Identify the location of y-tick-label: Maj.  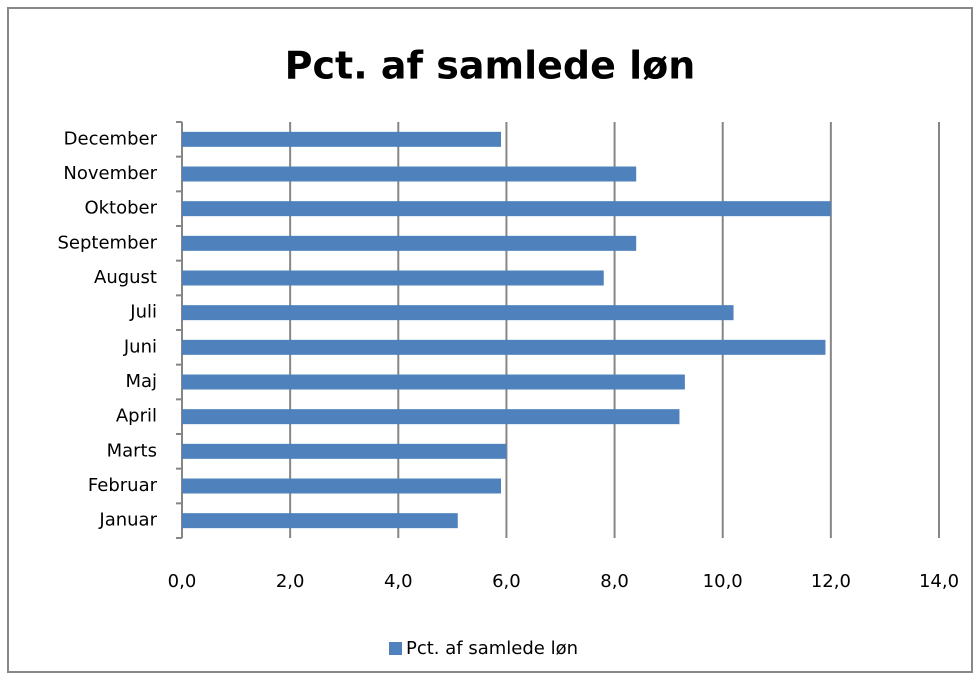
(141, 381).